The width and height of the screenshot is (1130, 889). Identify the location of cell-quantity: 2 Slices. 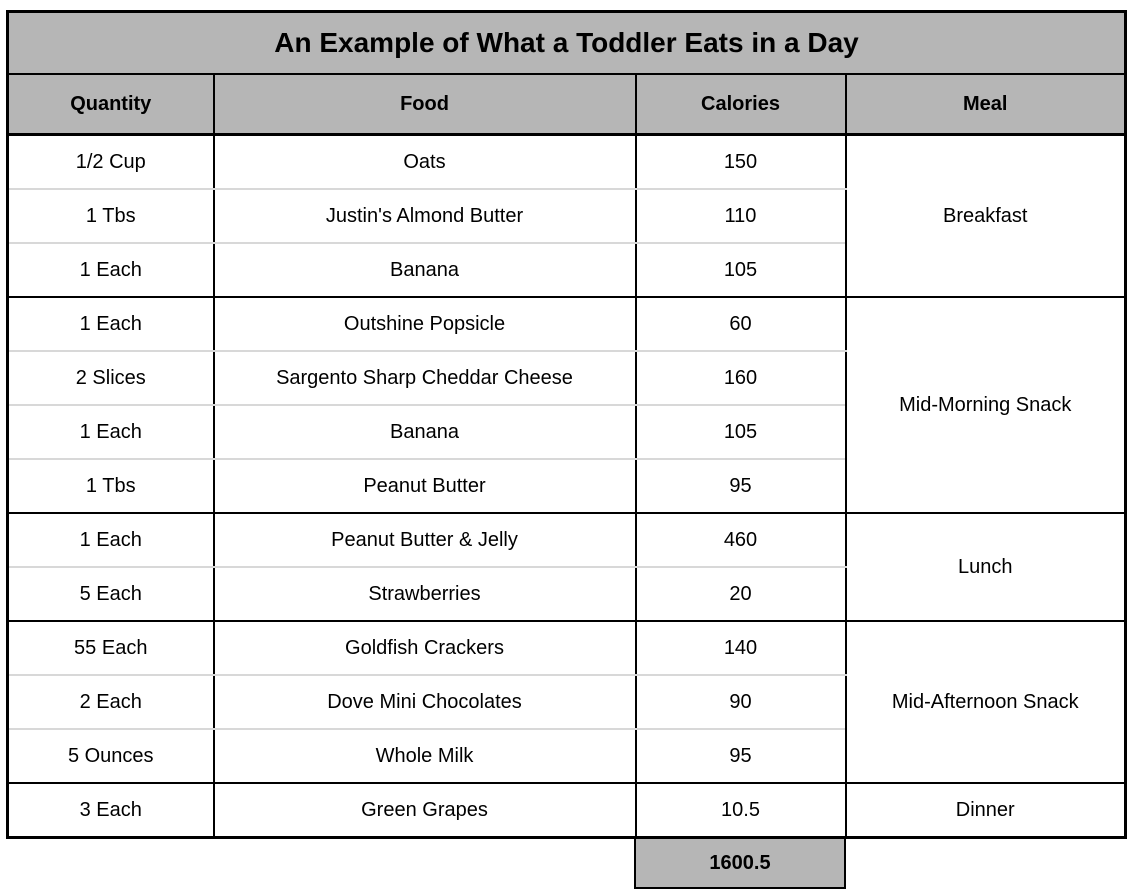
(110, 378).